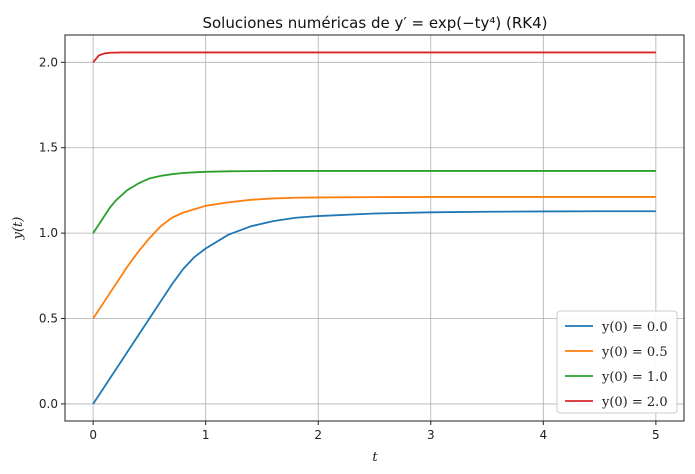  What do you see at coordinates (18, 229) in the screenshot?
I see `y-axis-label: y(t)` at bounding box center [18, 229].